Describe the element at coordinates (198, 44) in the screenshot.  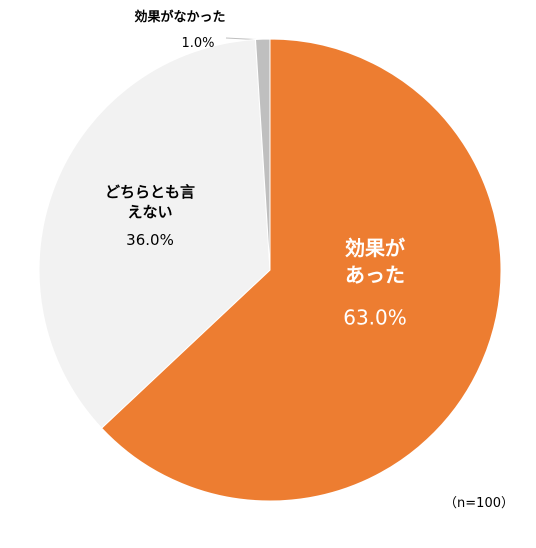
I see `value-label: 1.0%` at that location.